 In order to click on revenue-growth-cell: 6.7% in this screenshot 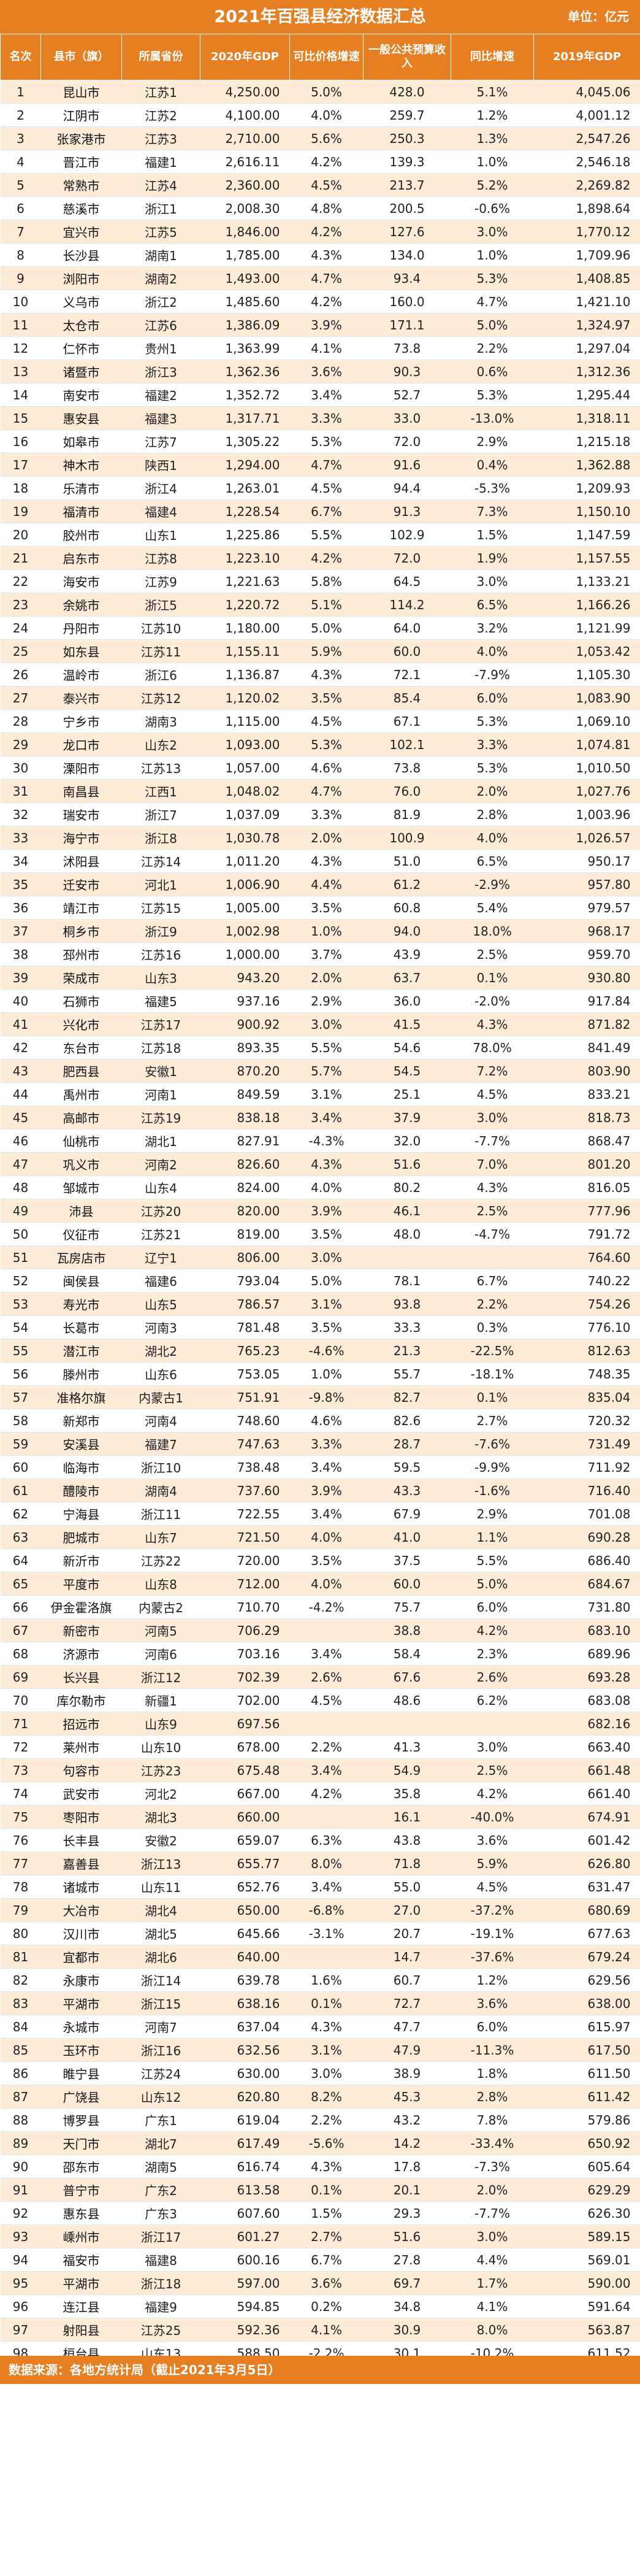, I will do `click(492, 1281)`.